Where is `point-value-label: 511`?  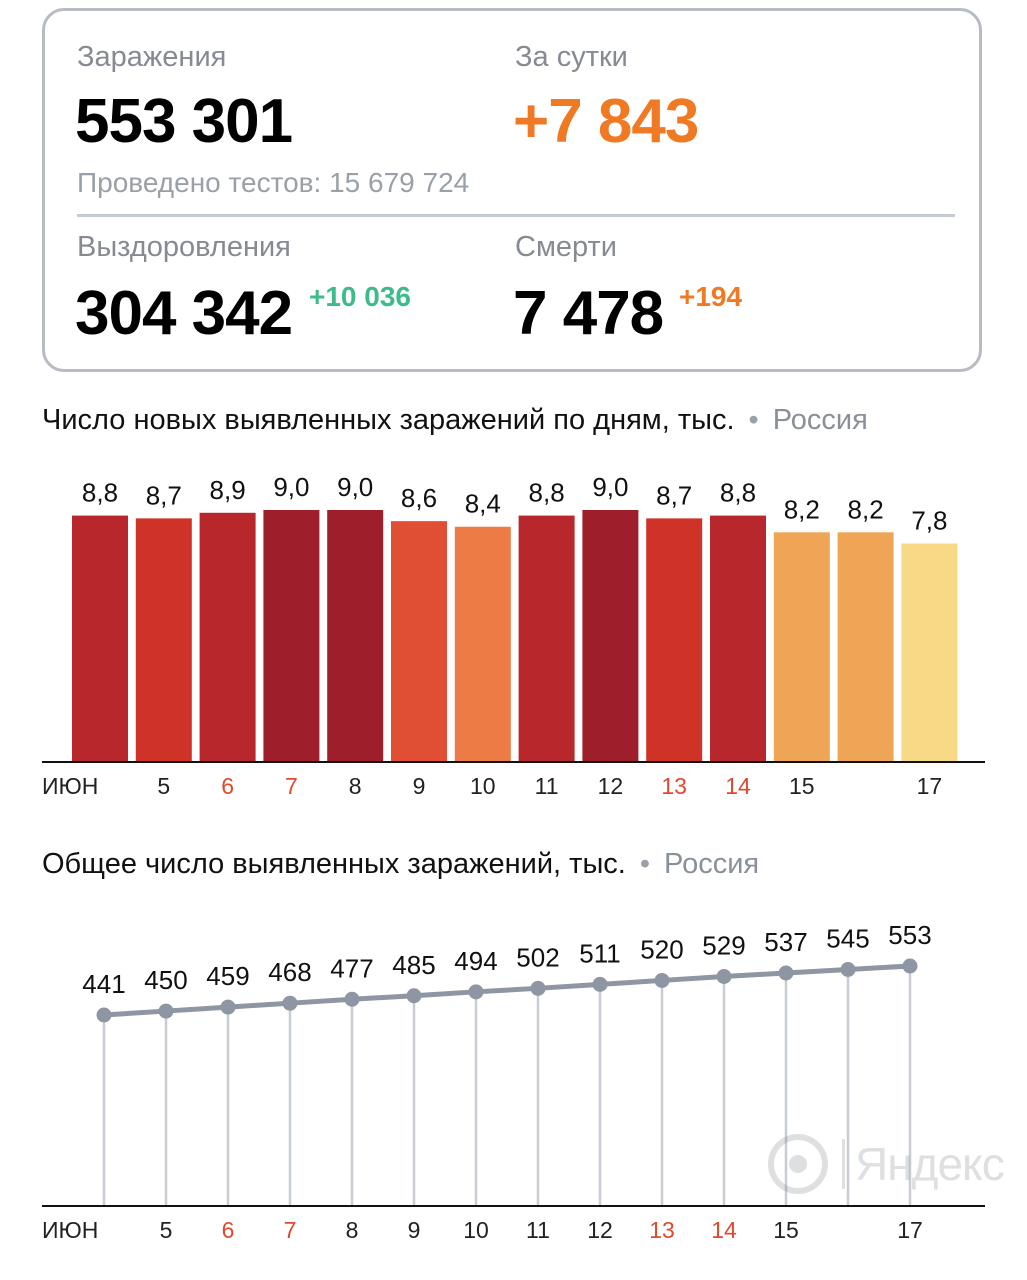
point-value-label: 511 is located at coordinates (599, 953).